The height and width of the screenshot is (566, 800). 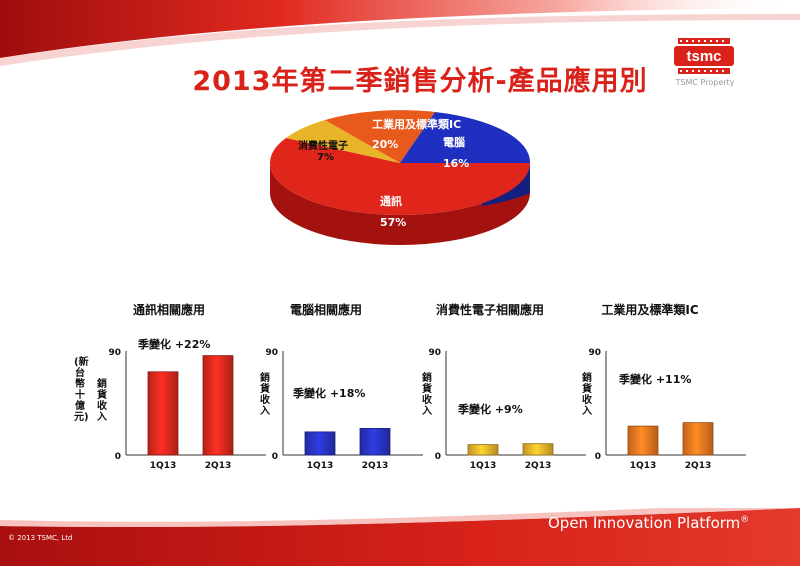 I want to click on tsmc-logo: tsmc, so click(x=704, y=56).